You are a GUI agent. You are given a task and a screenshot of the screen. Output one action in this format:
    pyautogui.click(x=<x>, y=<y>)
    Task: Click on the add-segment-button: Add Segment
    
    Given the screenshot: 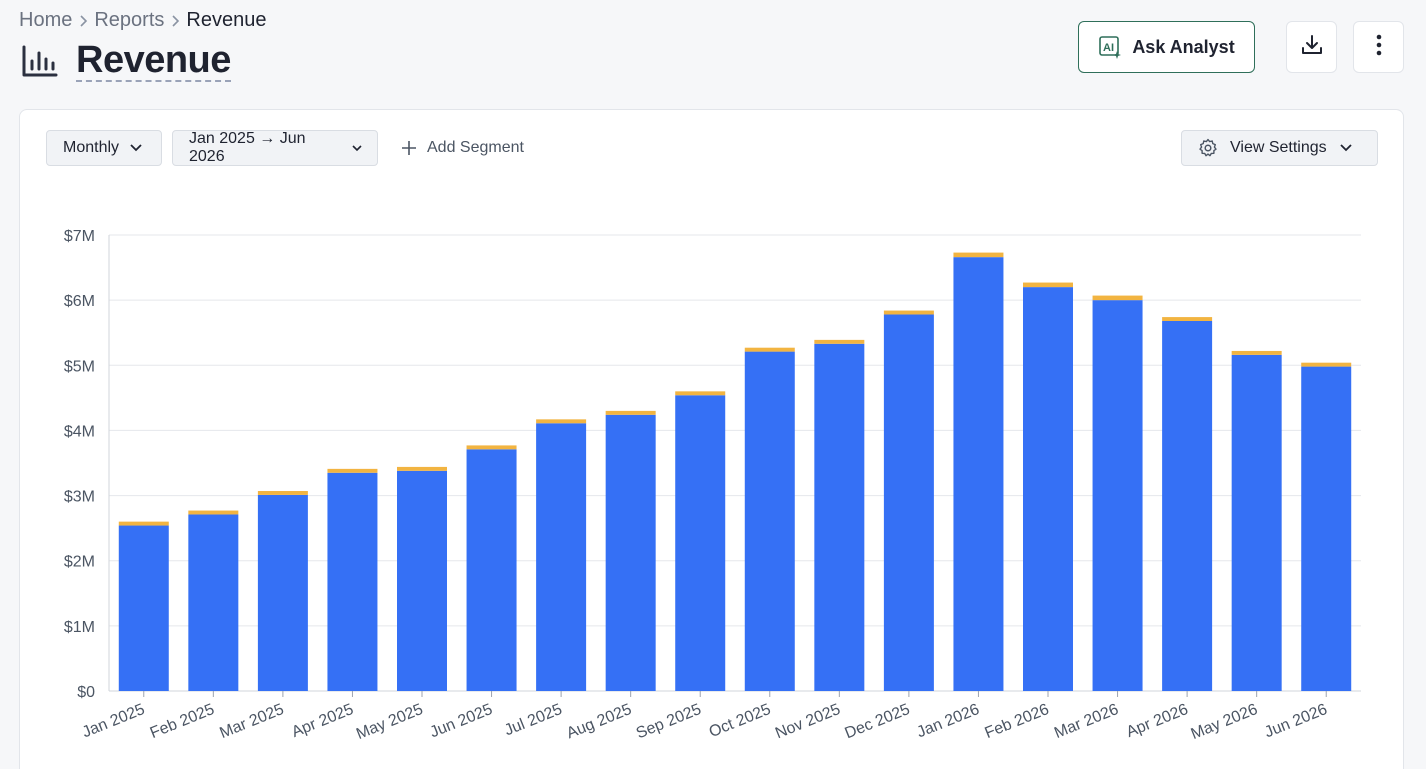 What is the action you would take?
    pyautogui.click(x=462, y=148)
    